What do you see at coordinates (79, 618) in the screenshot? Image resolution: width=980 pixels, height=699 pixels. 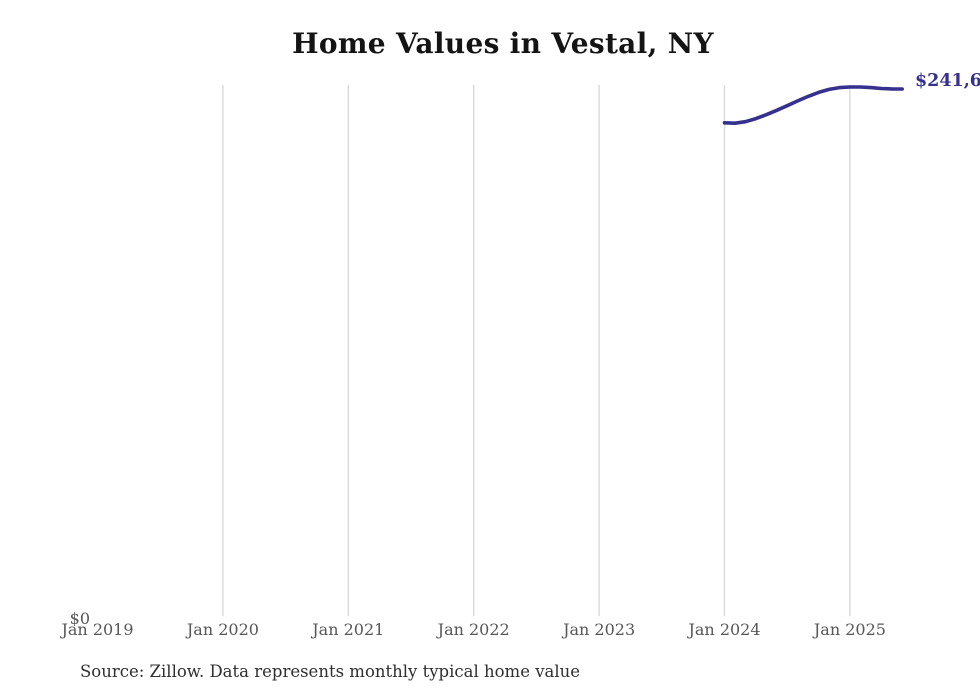 I see `y-axis-zero-label: $0` at bounding box center [79, 618].